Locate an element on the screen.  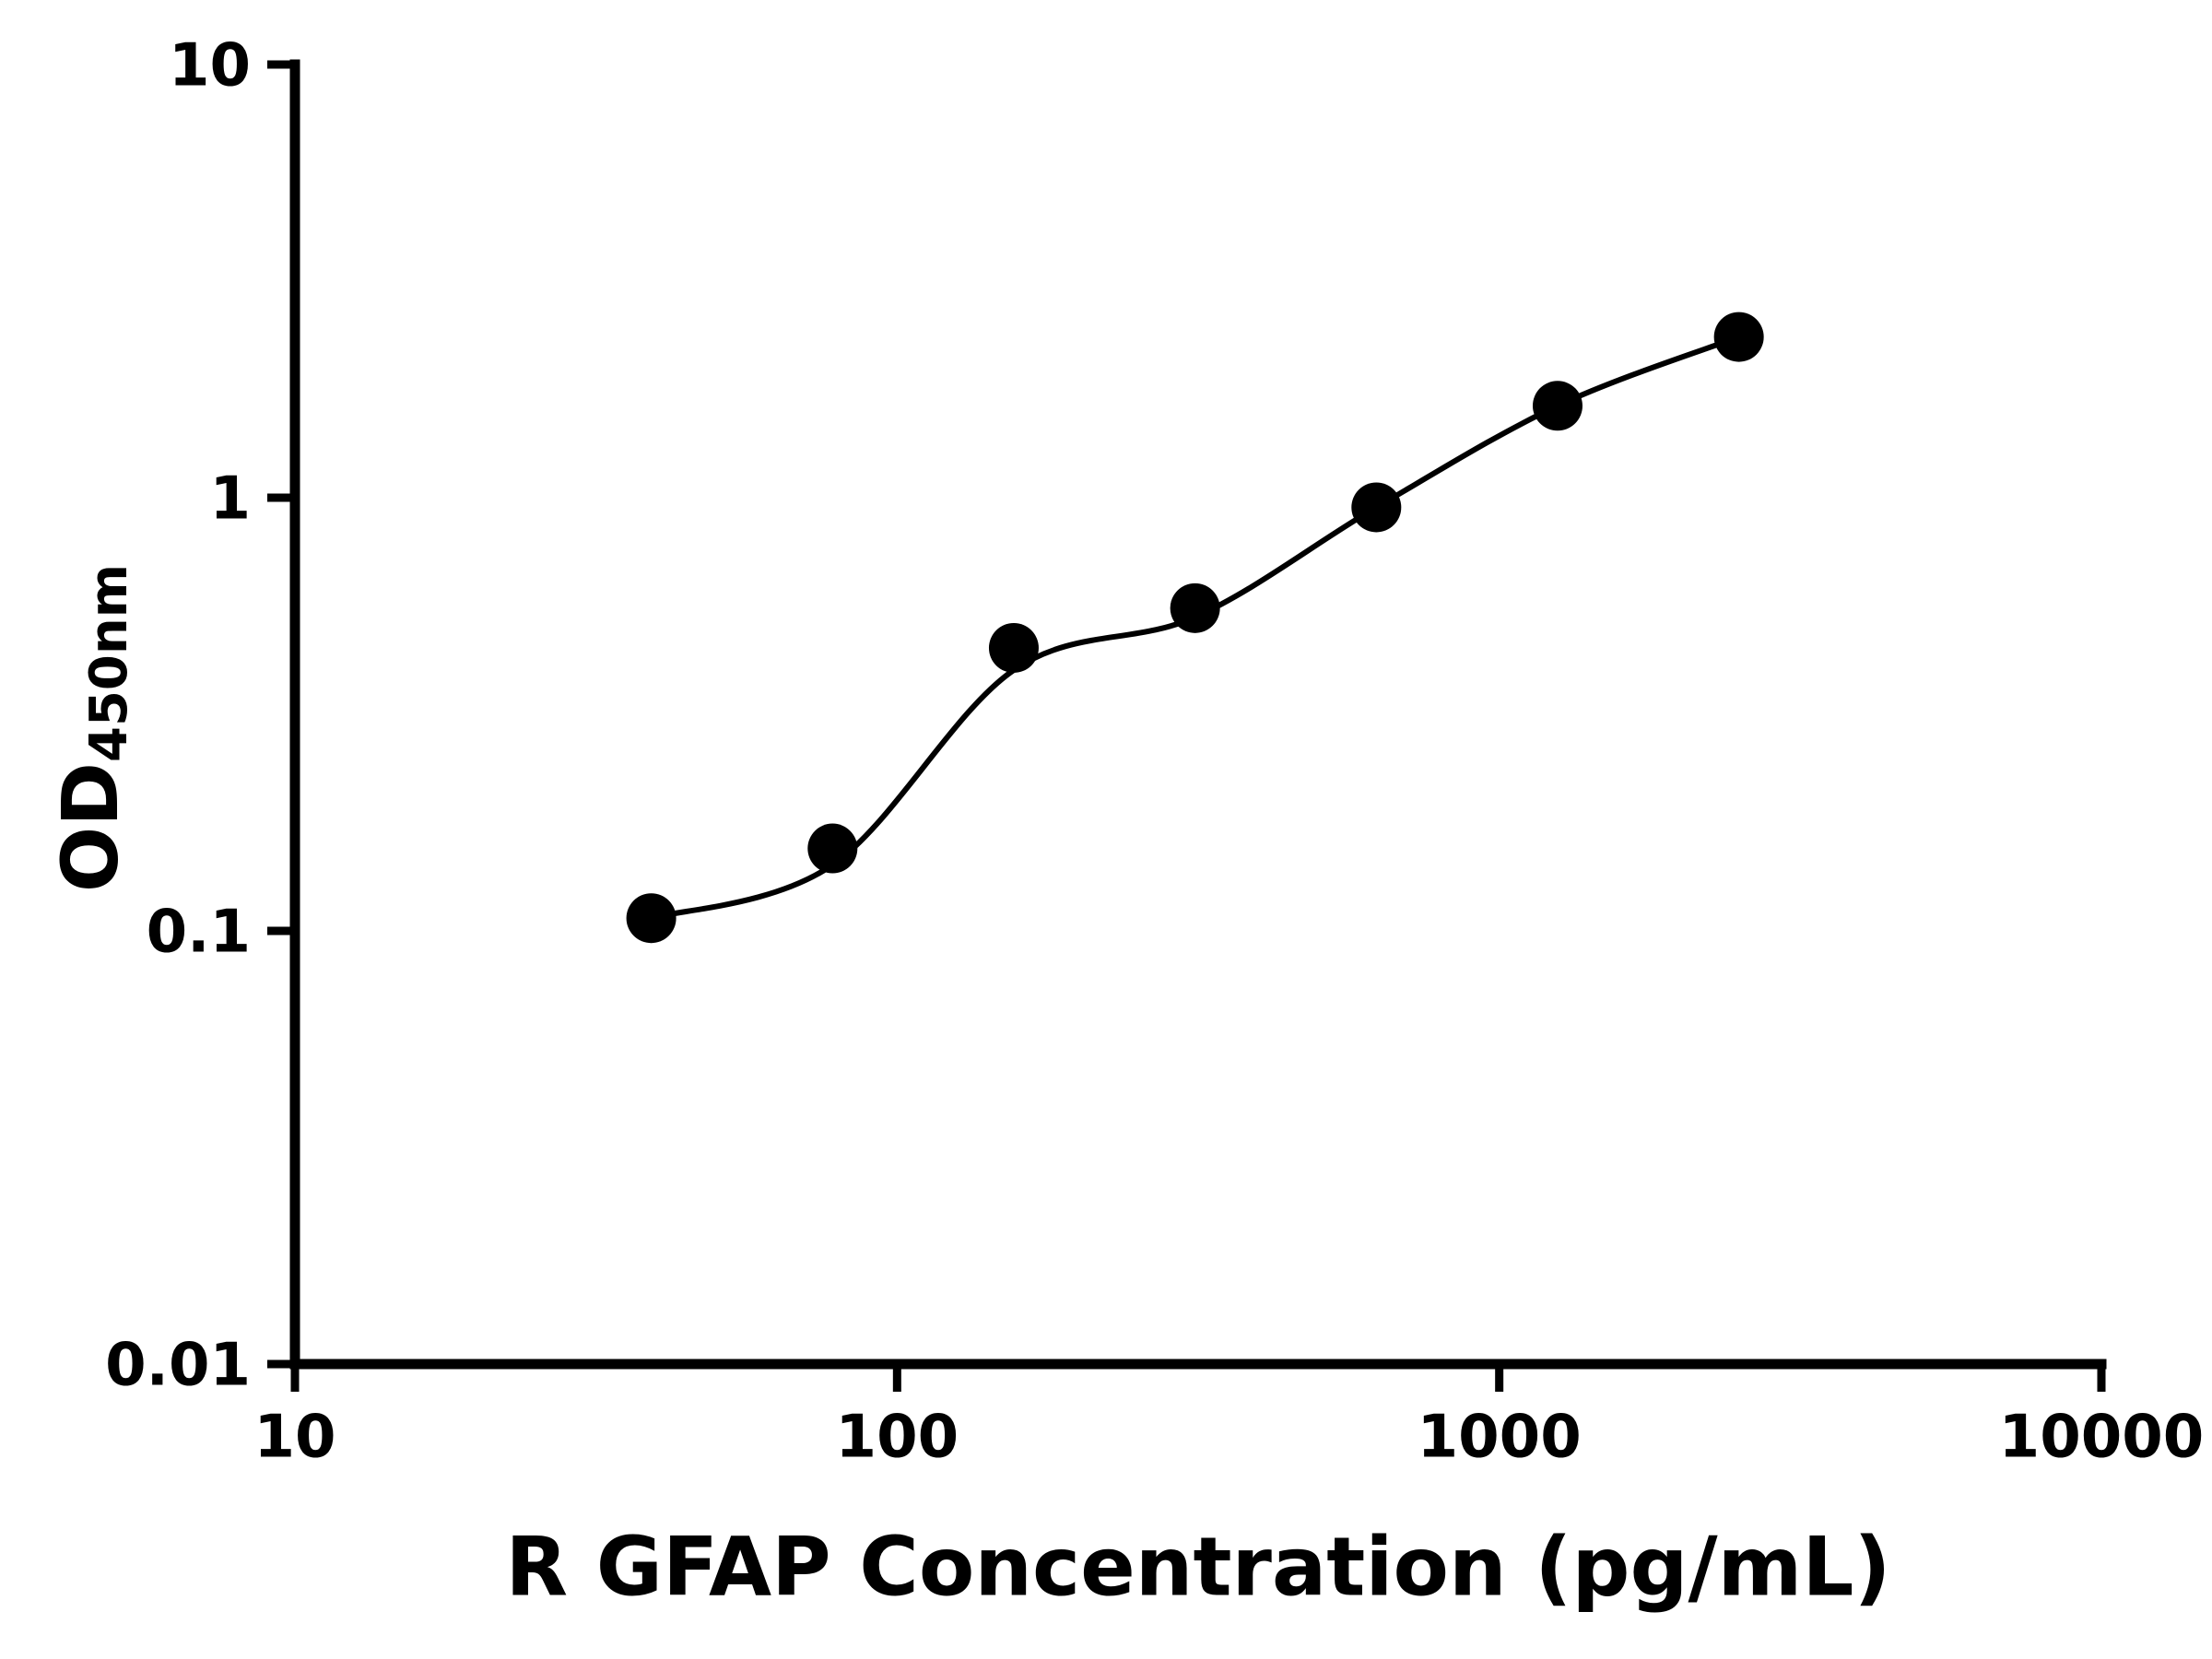
y-axis-title-main: OD is located at coordinates (90, 827).